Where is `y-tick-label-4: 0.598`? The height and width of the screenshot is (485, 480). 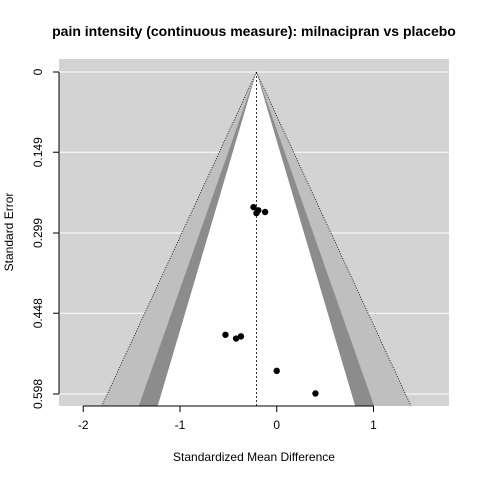 y-tick-label-4: 0.598 is located at coordinates (38, 394).